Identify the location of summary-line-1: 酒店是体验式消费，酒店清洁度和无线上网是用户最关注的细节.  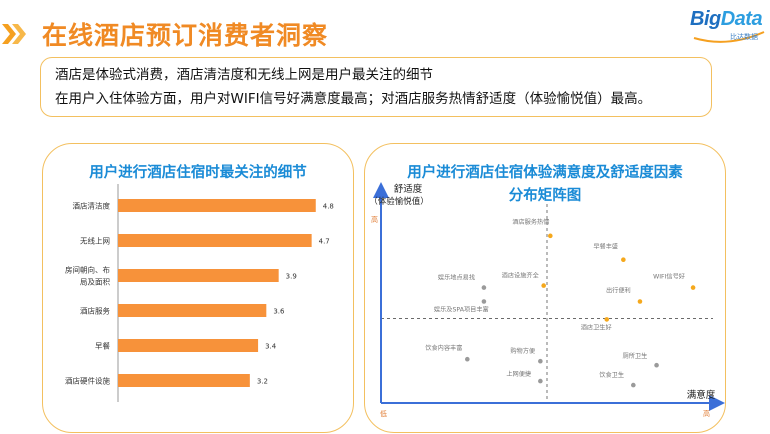
(244, 75).